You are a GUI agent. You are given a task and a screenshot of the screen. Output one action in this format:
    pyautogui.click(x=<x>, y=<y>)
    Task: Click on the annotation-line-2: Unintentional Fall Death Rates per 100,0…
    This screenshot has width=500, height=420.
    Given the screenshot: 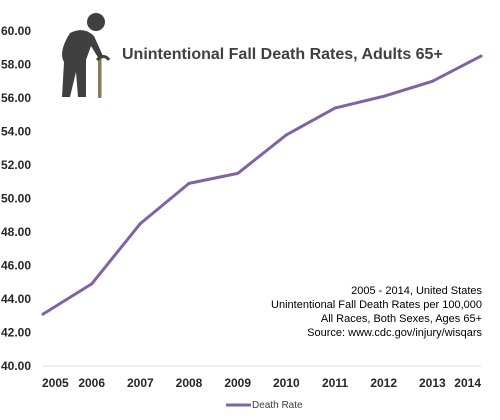 What is the action you would take?
    pyautogui.click(x=376, y=305)
    